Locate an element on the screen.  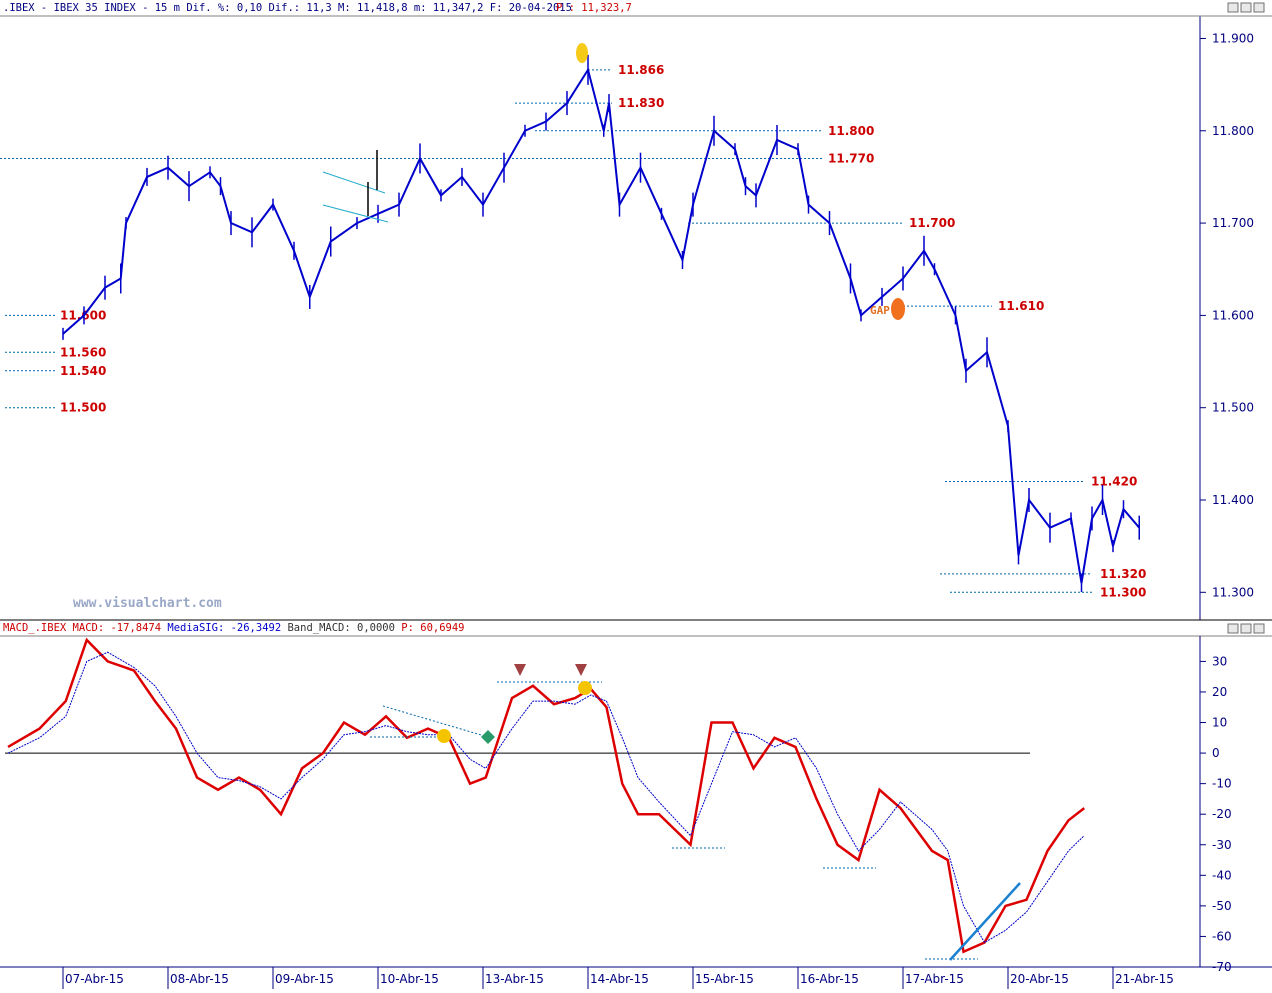
date-tick-label: 15-Abr-15 is located at coordinates (724, 979).